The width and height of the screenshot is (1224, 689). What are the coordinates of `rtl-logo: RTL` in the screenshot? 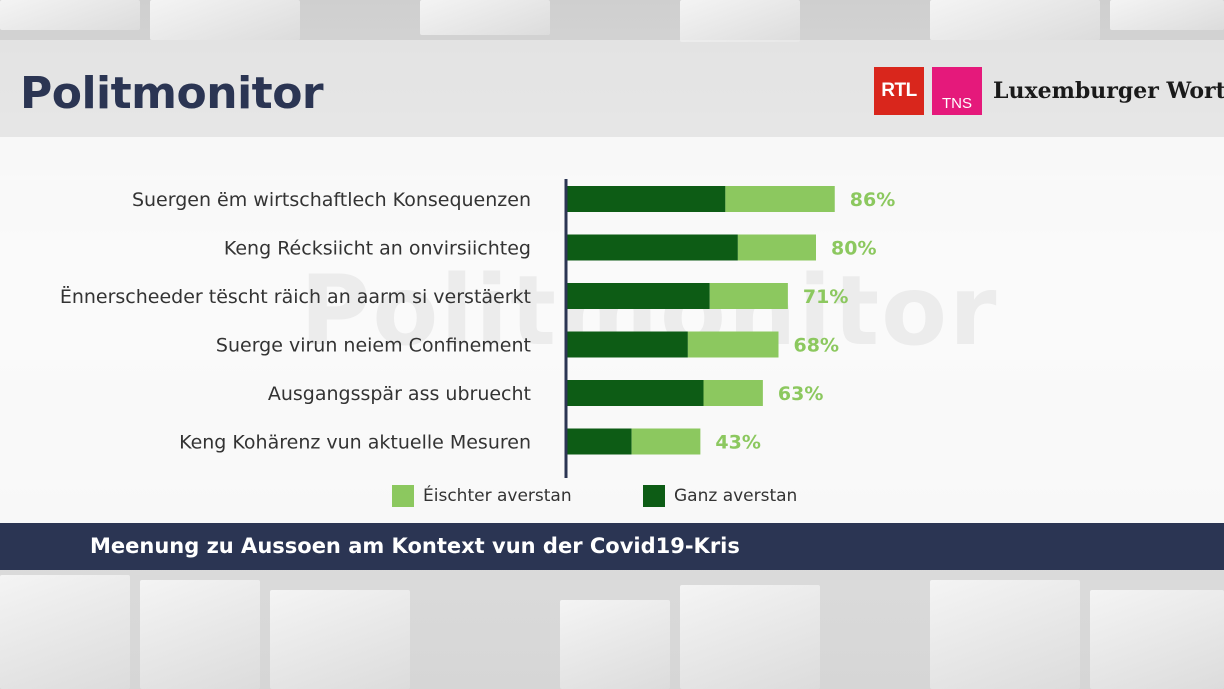 It's located at (899, 91).